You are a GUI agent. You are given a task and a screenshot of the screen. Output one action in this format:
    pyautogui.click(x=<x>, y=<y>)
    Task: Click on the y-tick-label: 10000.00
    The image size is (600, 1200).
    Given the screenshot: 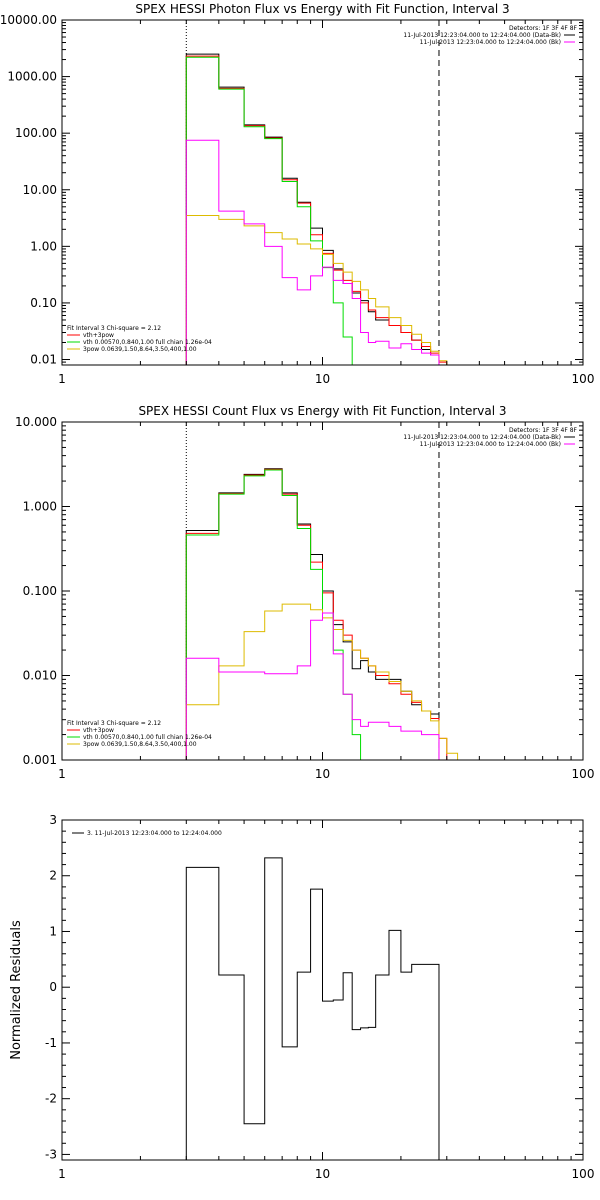 What is the action you would take?
    pyautogui.click(x=28, y=20)
    